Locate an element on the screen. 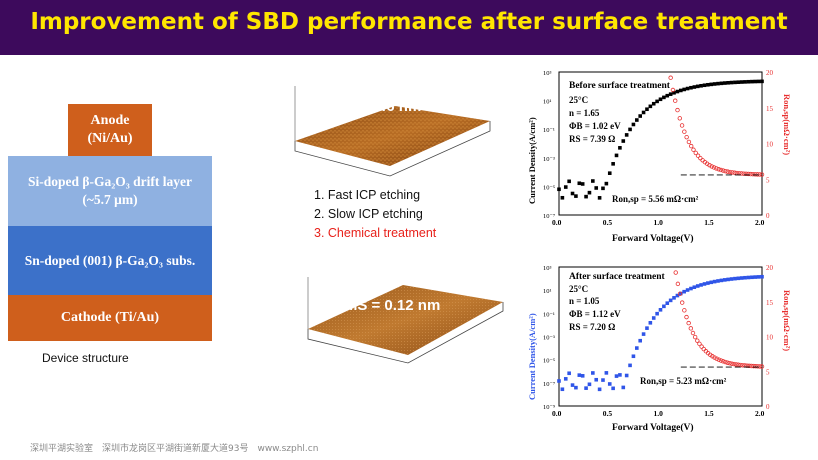  drift-layer-label: Si-doped β-Ga₂O₃ drift layer is located at coordinates (110, 181).